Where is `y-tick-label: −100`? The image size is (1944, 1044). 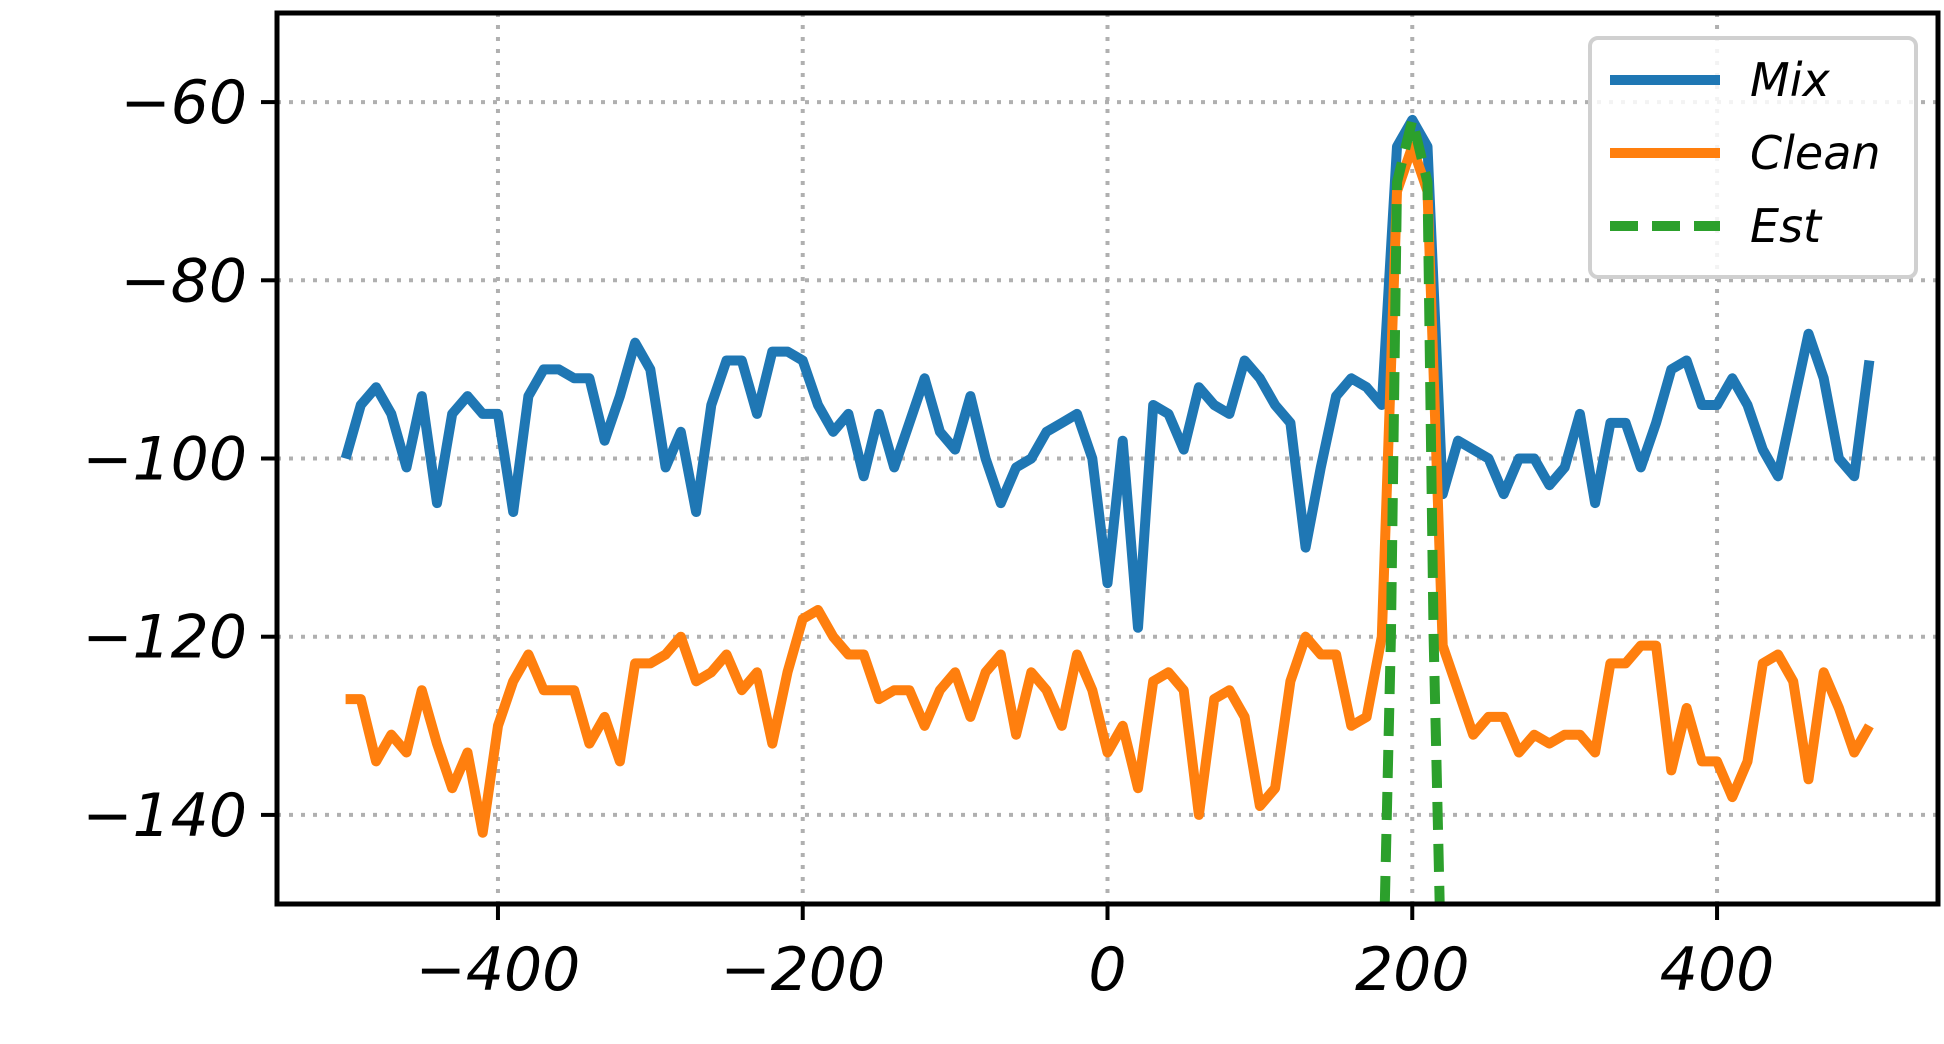 y-tick-label: −100 is located at coordinates (164, 460).